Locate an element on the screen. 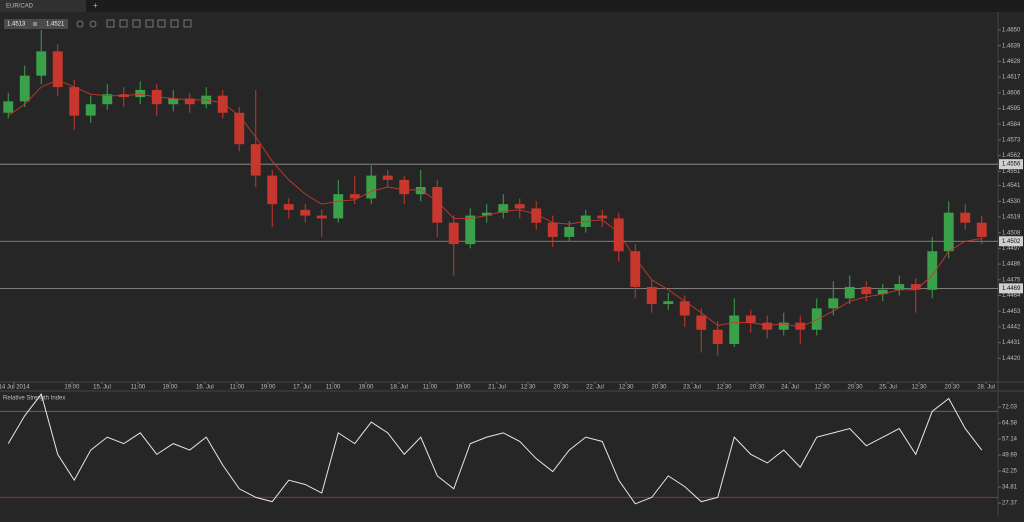 The height and width of the screenshot is (522, 1024). x-tick-label: 23. Jul is located at coordinates (692, 388).